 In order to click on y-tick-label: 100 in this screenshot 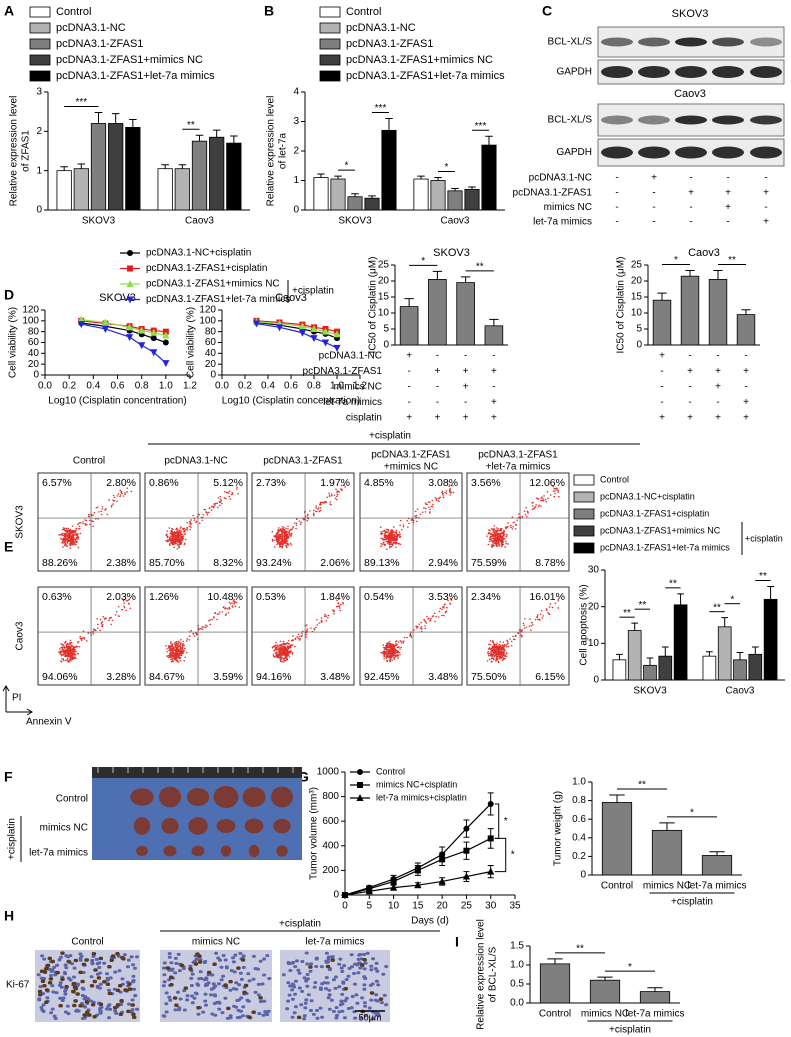, I will do `click(30, 320)`.